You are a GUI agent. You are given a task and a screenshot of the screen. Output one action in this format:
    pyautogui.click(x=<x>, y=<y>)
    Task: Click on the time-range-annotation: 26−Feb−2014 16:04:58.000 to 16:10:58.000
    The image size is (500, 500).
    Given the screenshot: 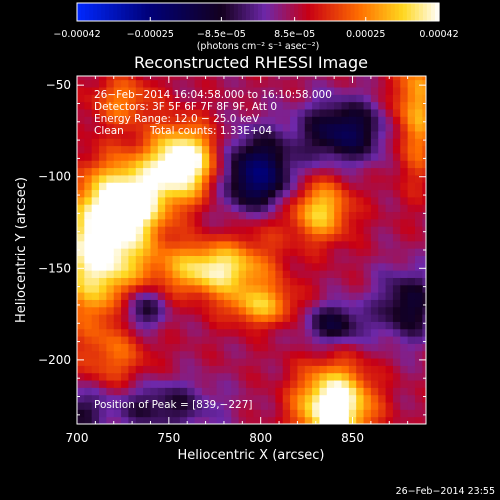 What is the action you would take?
    pyautogui.click(x=213, y=95)
    